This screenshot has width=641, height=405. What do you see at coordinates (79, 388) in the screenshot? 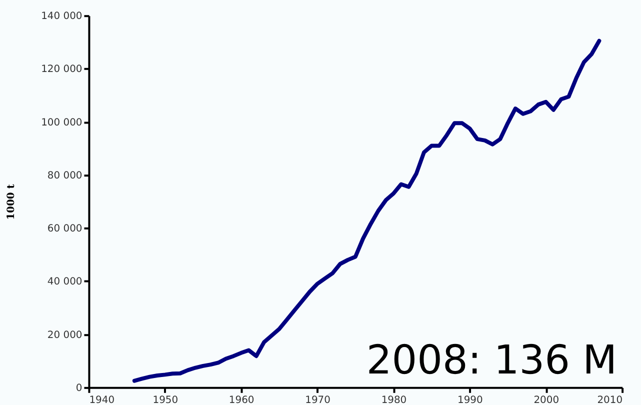
I see `y-tick-label: 0` at bounding box center [79, 388].